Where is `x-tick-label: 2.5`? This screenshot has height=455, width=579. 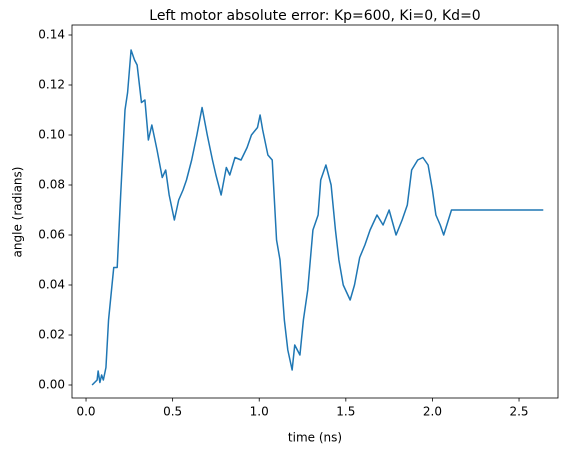
x-tick-label: 2.5 is located at coordinates (518, 412).